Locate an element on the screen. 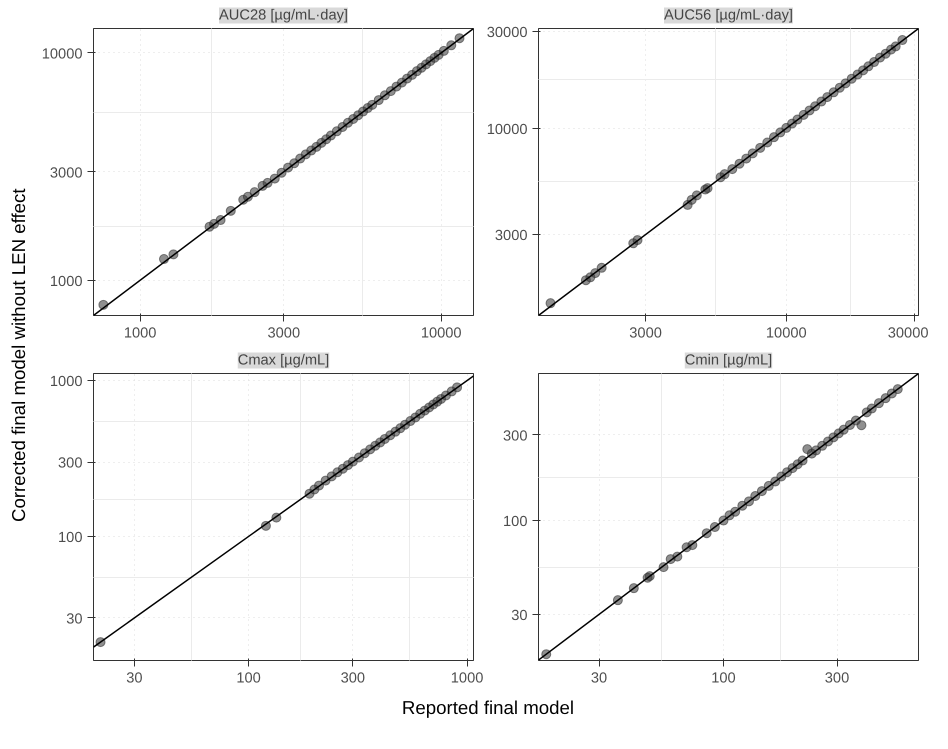 Image resolution: width=948 pixels, height=749 pixels. y-tick-label: 30000 is located at coordinates (507, 32).